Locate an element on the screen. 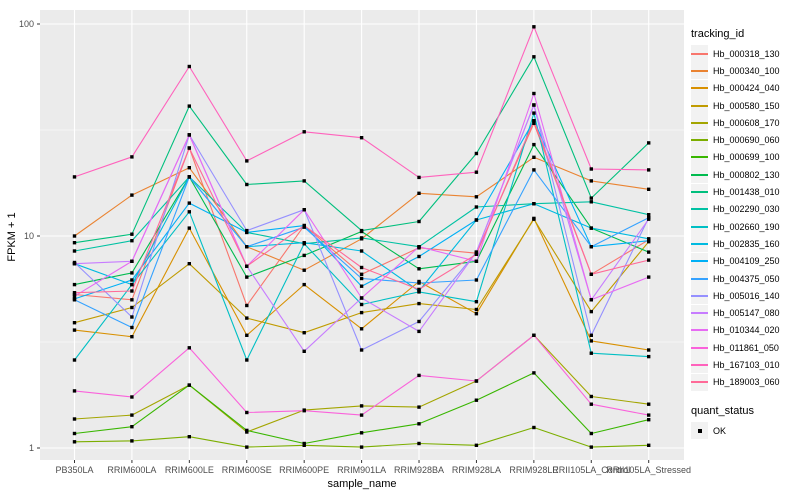  legend-item-label: Hb_167103_010 is located at coordinates (746, 364).